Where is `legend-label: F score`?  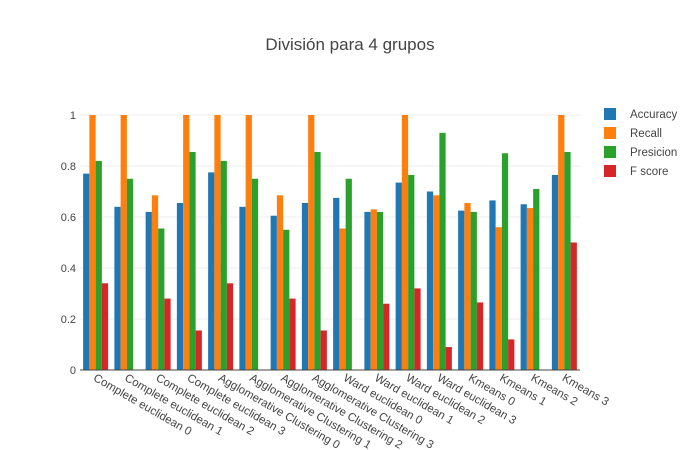
legend-label: F score is located at coordinates (649, 172).